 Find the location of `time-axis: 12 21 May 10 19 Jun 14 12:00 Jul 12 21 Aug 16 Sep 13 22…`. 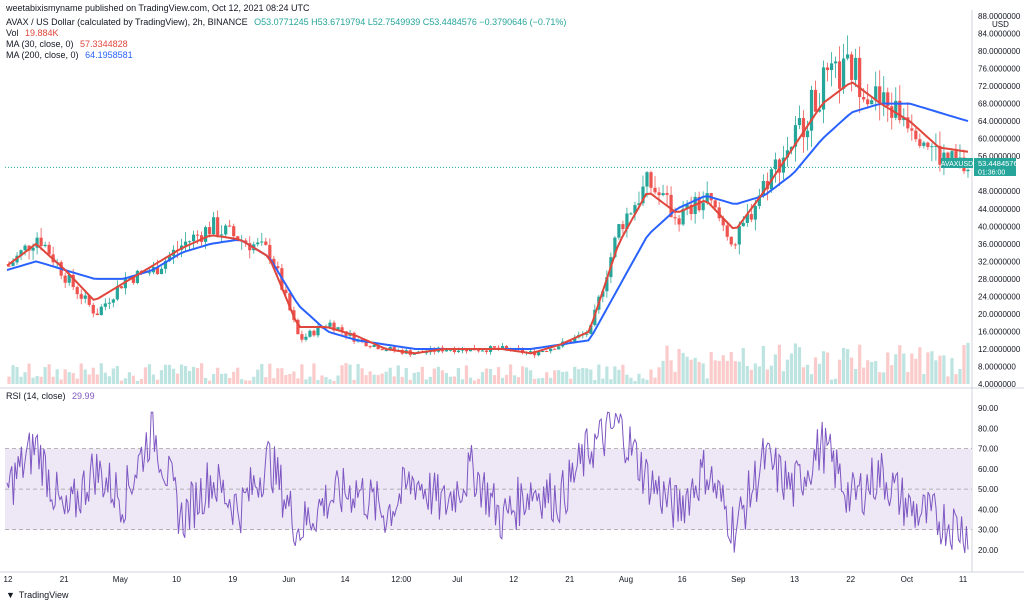

time-axis: 12 21 May 10 19 Jun 14 12:00 Jul 12 21 Aug 16 Sep 13 22… is located at coordinates (486, 579).